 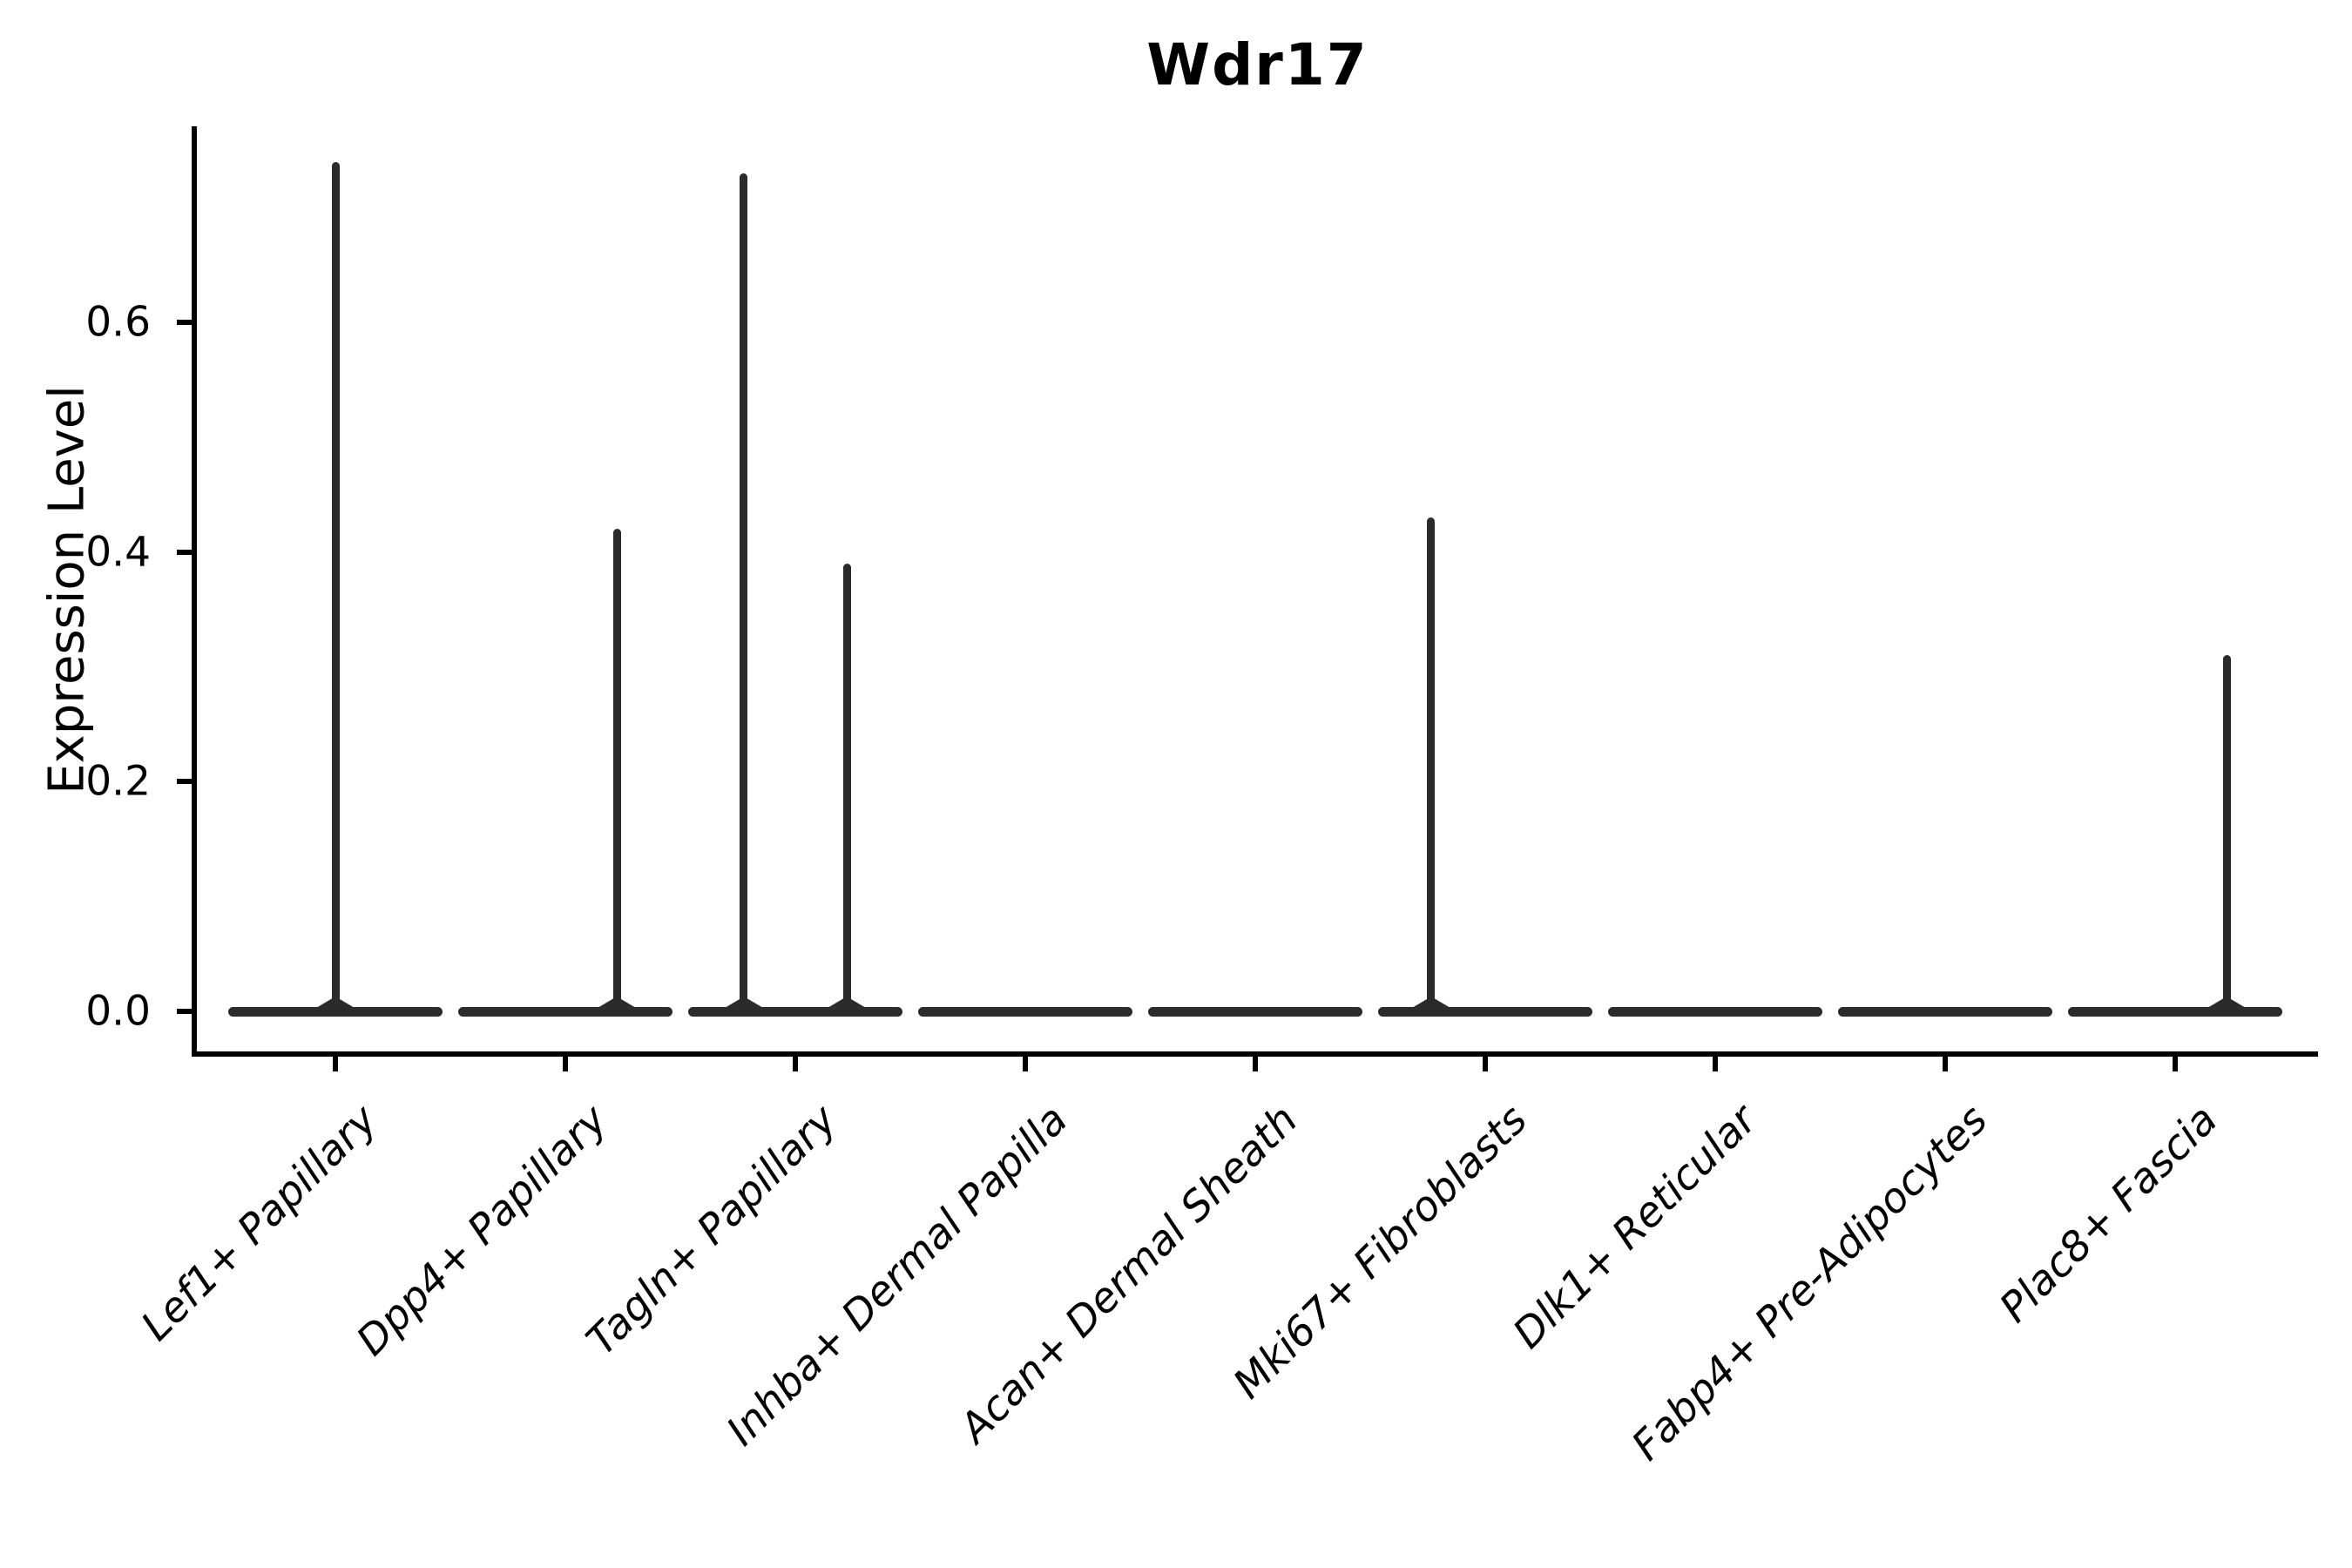 I want to click on x-axis-spine, so click(x=1255, y=1054).